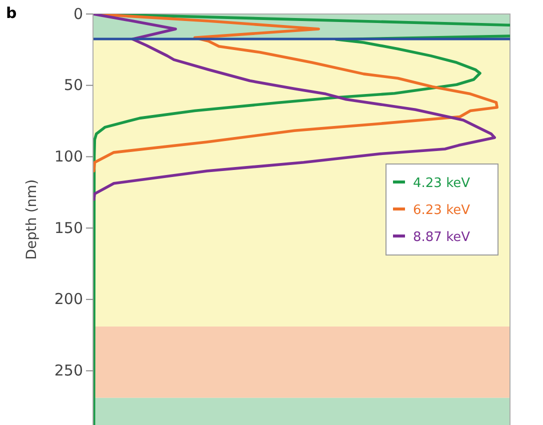 The image size is (543, 425). What do you see at coordinates (11, 13) in the screenshot?
I see `text: b` at bounding box center [11, 13].